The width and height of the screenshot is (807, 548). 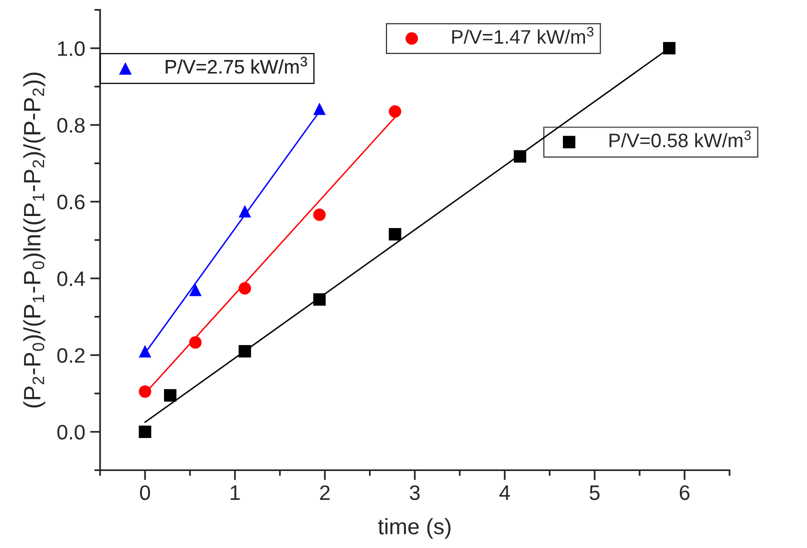 I want to click on legend-label: P/V=2.75 kW/m$^{3}$, so click(x=237, y=65).